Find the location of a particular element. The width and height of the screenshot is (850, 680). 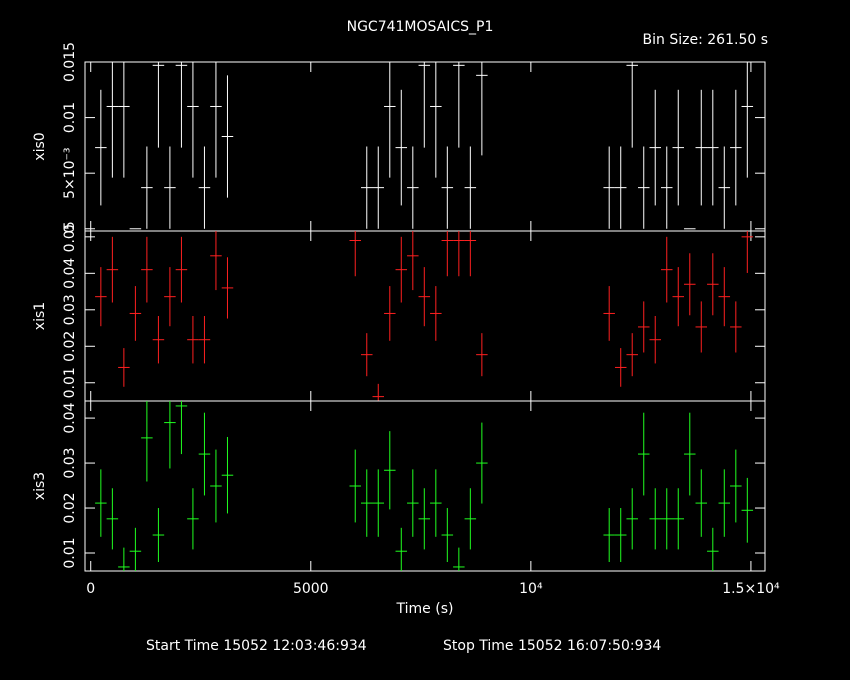

chart-title: NGC741MOSAICS_P1 is located at coordinates (420, 27).